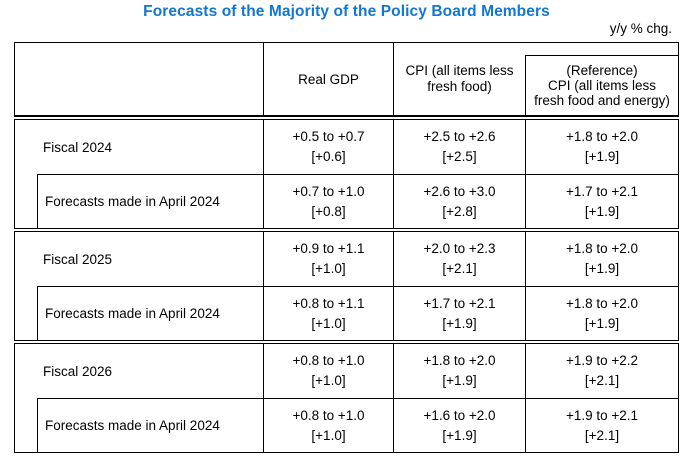 The image size is (687, 456). I want to click on ref-range: +1.9 to +2.2, so click(602, 360).